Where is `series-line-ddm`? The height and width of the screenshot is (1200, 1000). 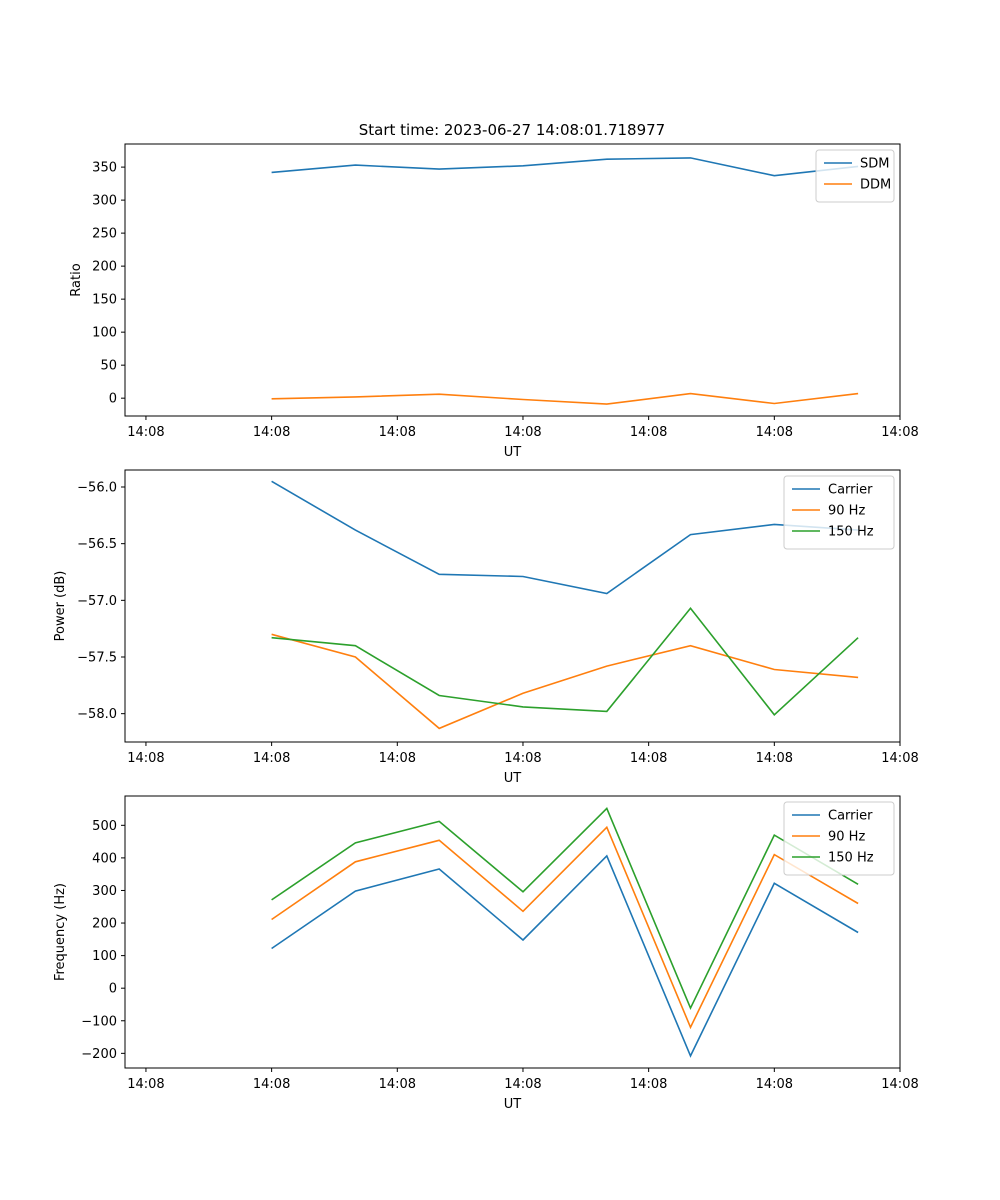 series-line-ddm is located at coordinates (565, 398).